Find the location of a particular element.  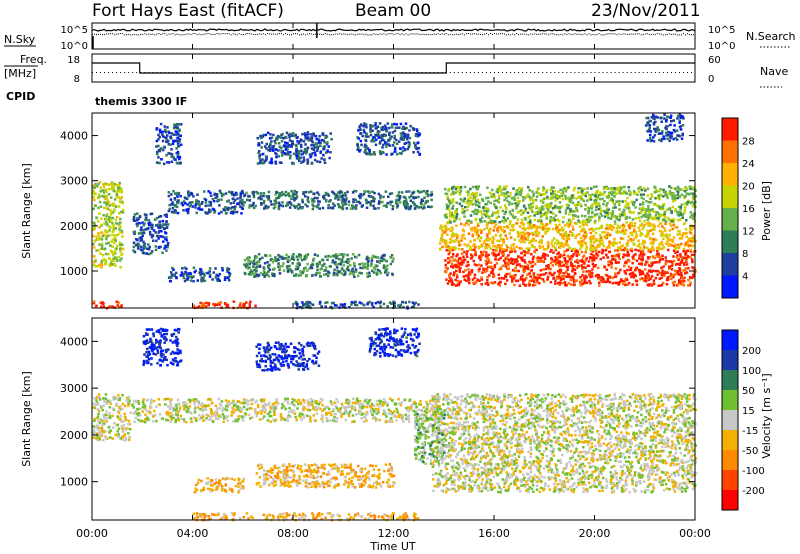

noise-left-label: N.Sky is located at coordinates (20, 39).